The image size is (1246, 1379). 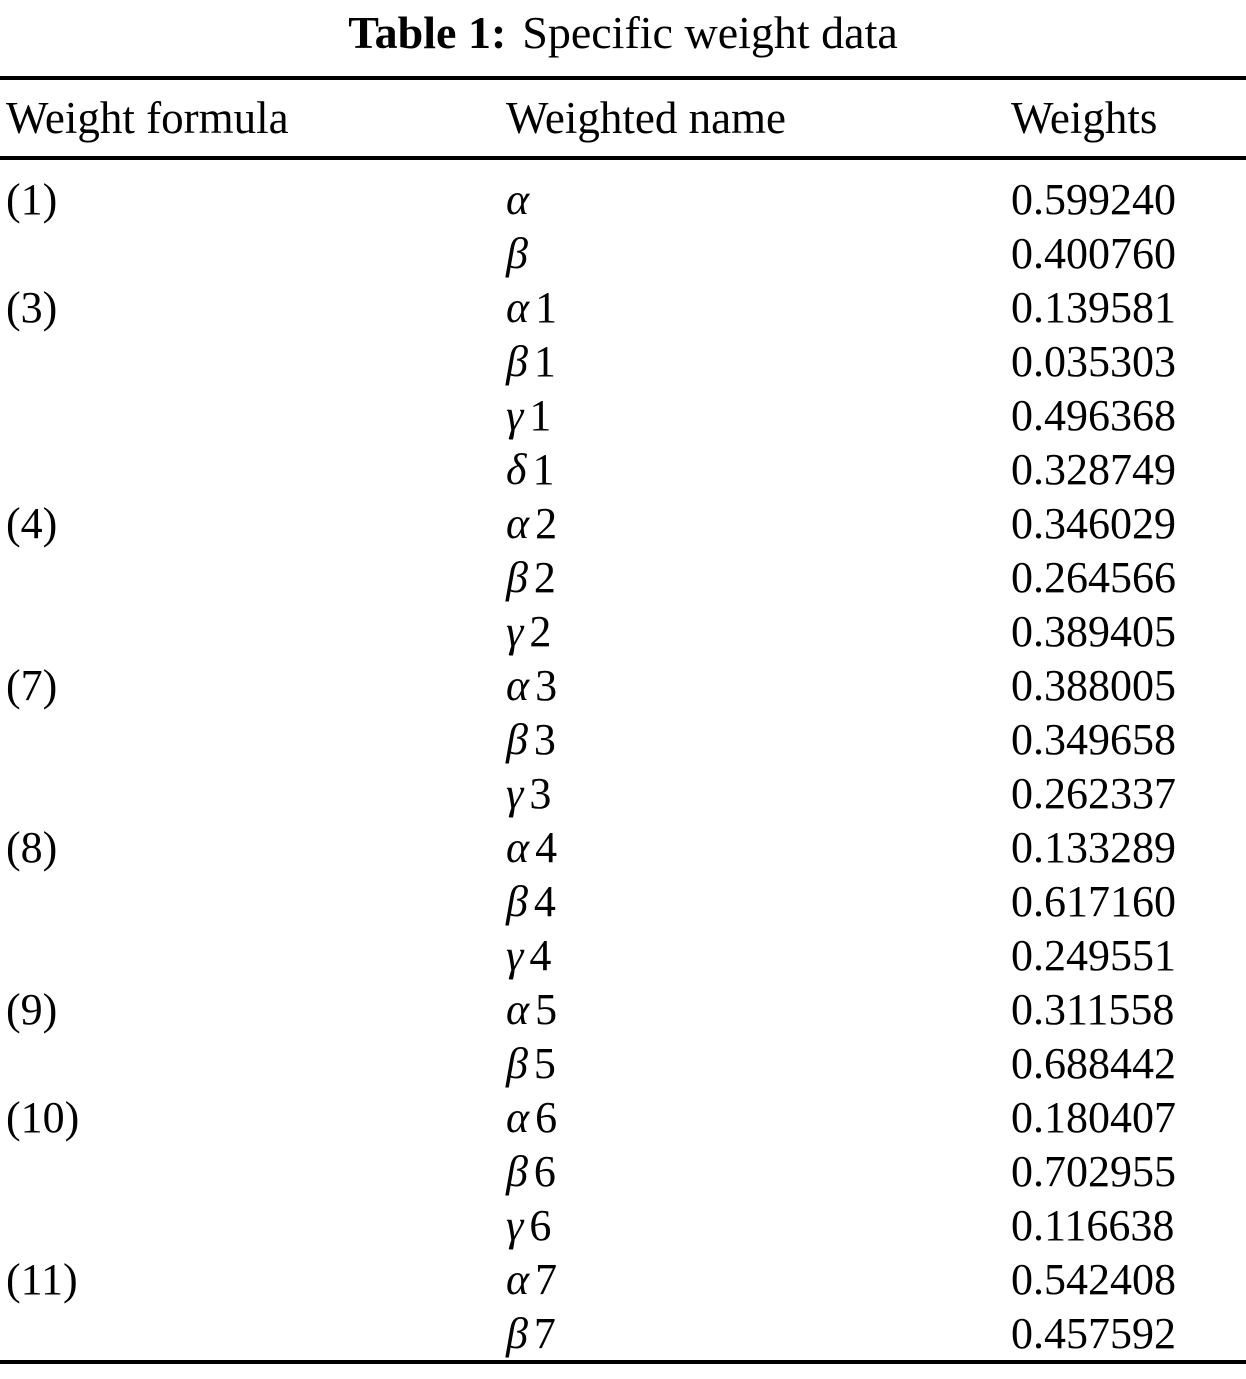 What do you see at coordinates (758, 253) in the screenshot?
I see `weighted-name-cell: β` at bounding box center [758, 253].